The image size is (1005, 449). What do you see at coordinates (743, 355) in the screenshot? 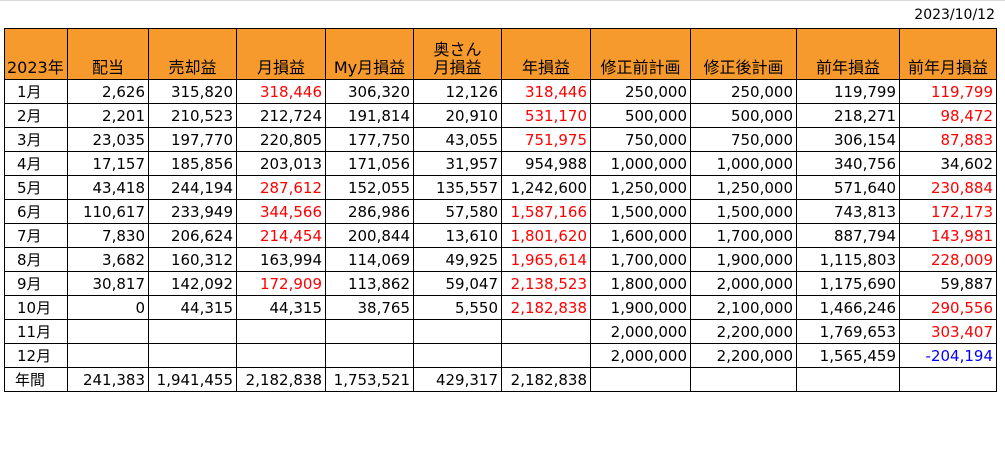
I see `value-cell: 2,200,000` at bounding box center [743, 355].